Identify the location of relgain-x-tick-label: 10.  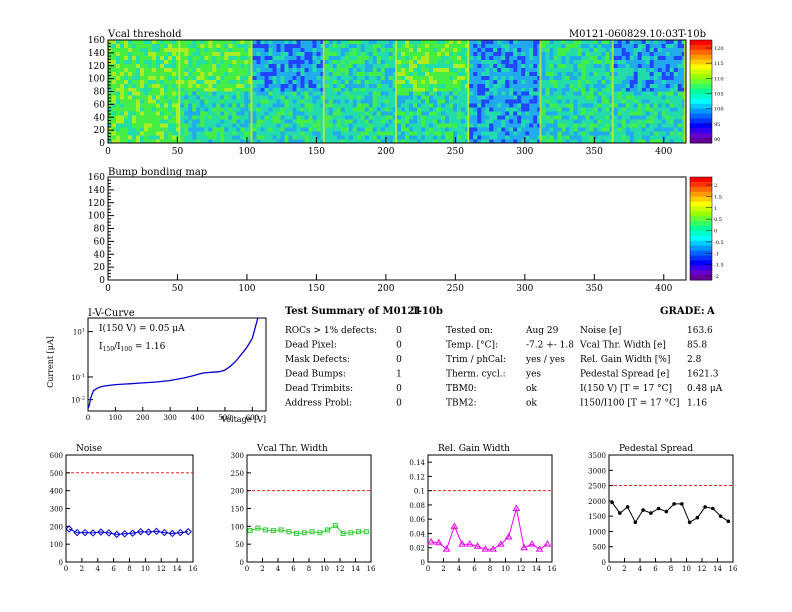
(505, 569).